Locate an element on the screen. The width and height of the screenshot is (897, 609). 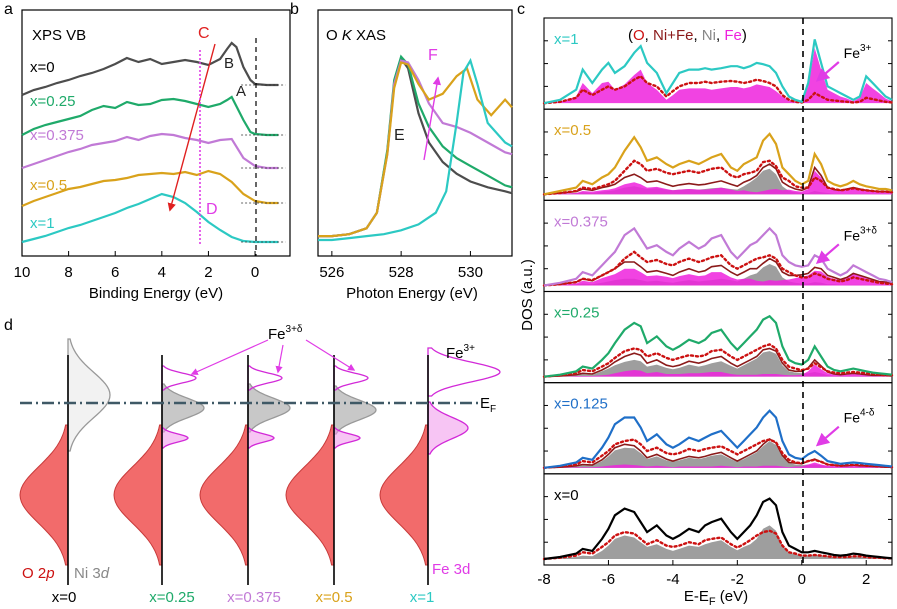
xps-tick-label-5: 0 is located at coordinates (255, 272).